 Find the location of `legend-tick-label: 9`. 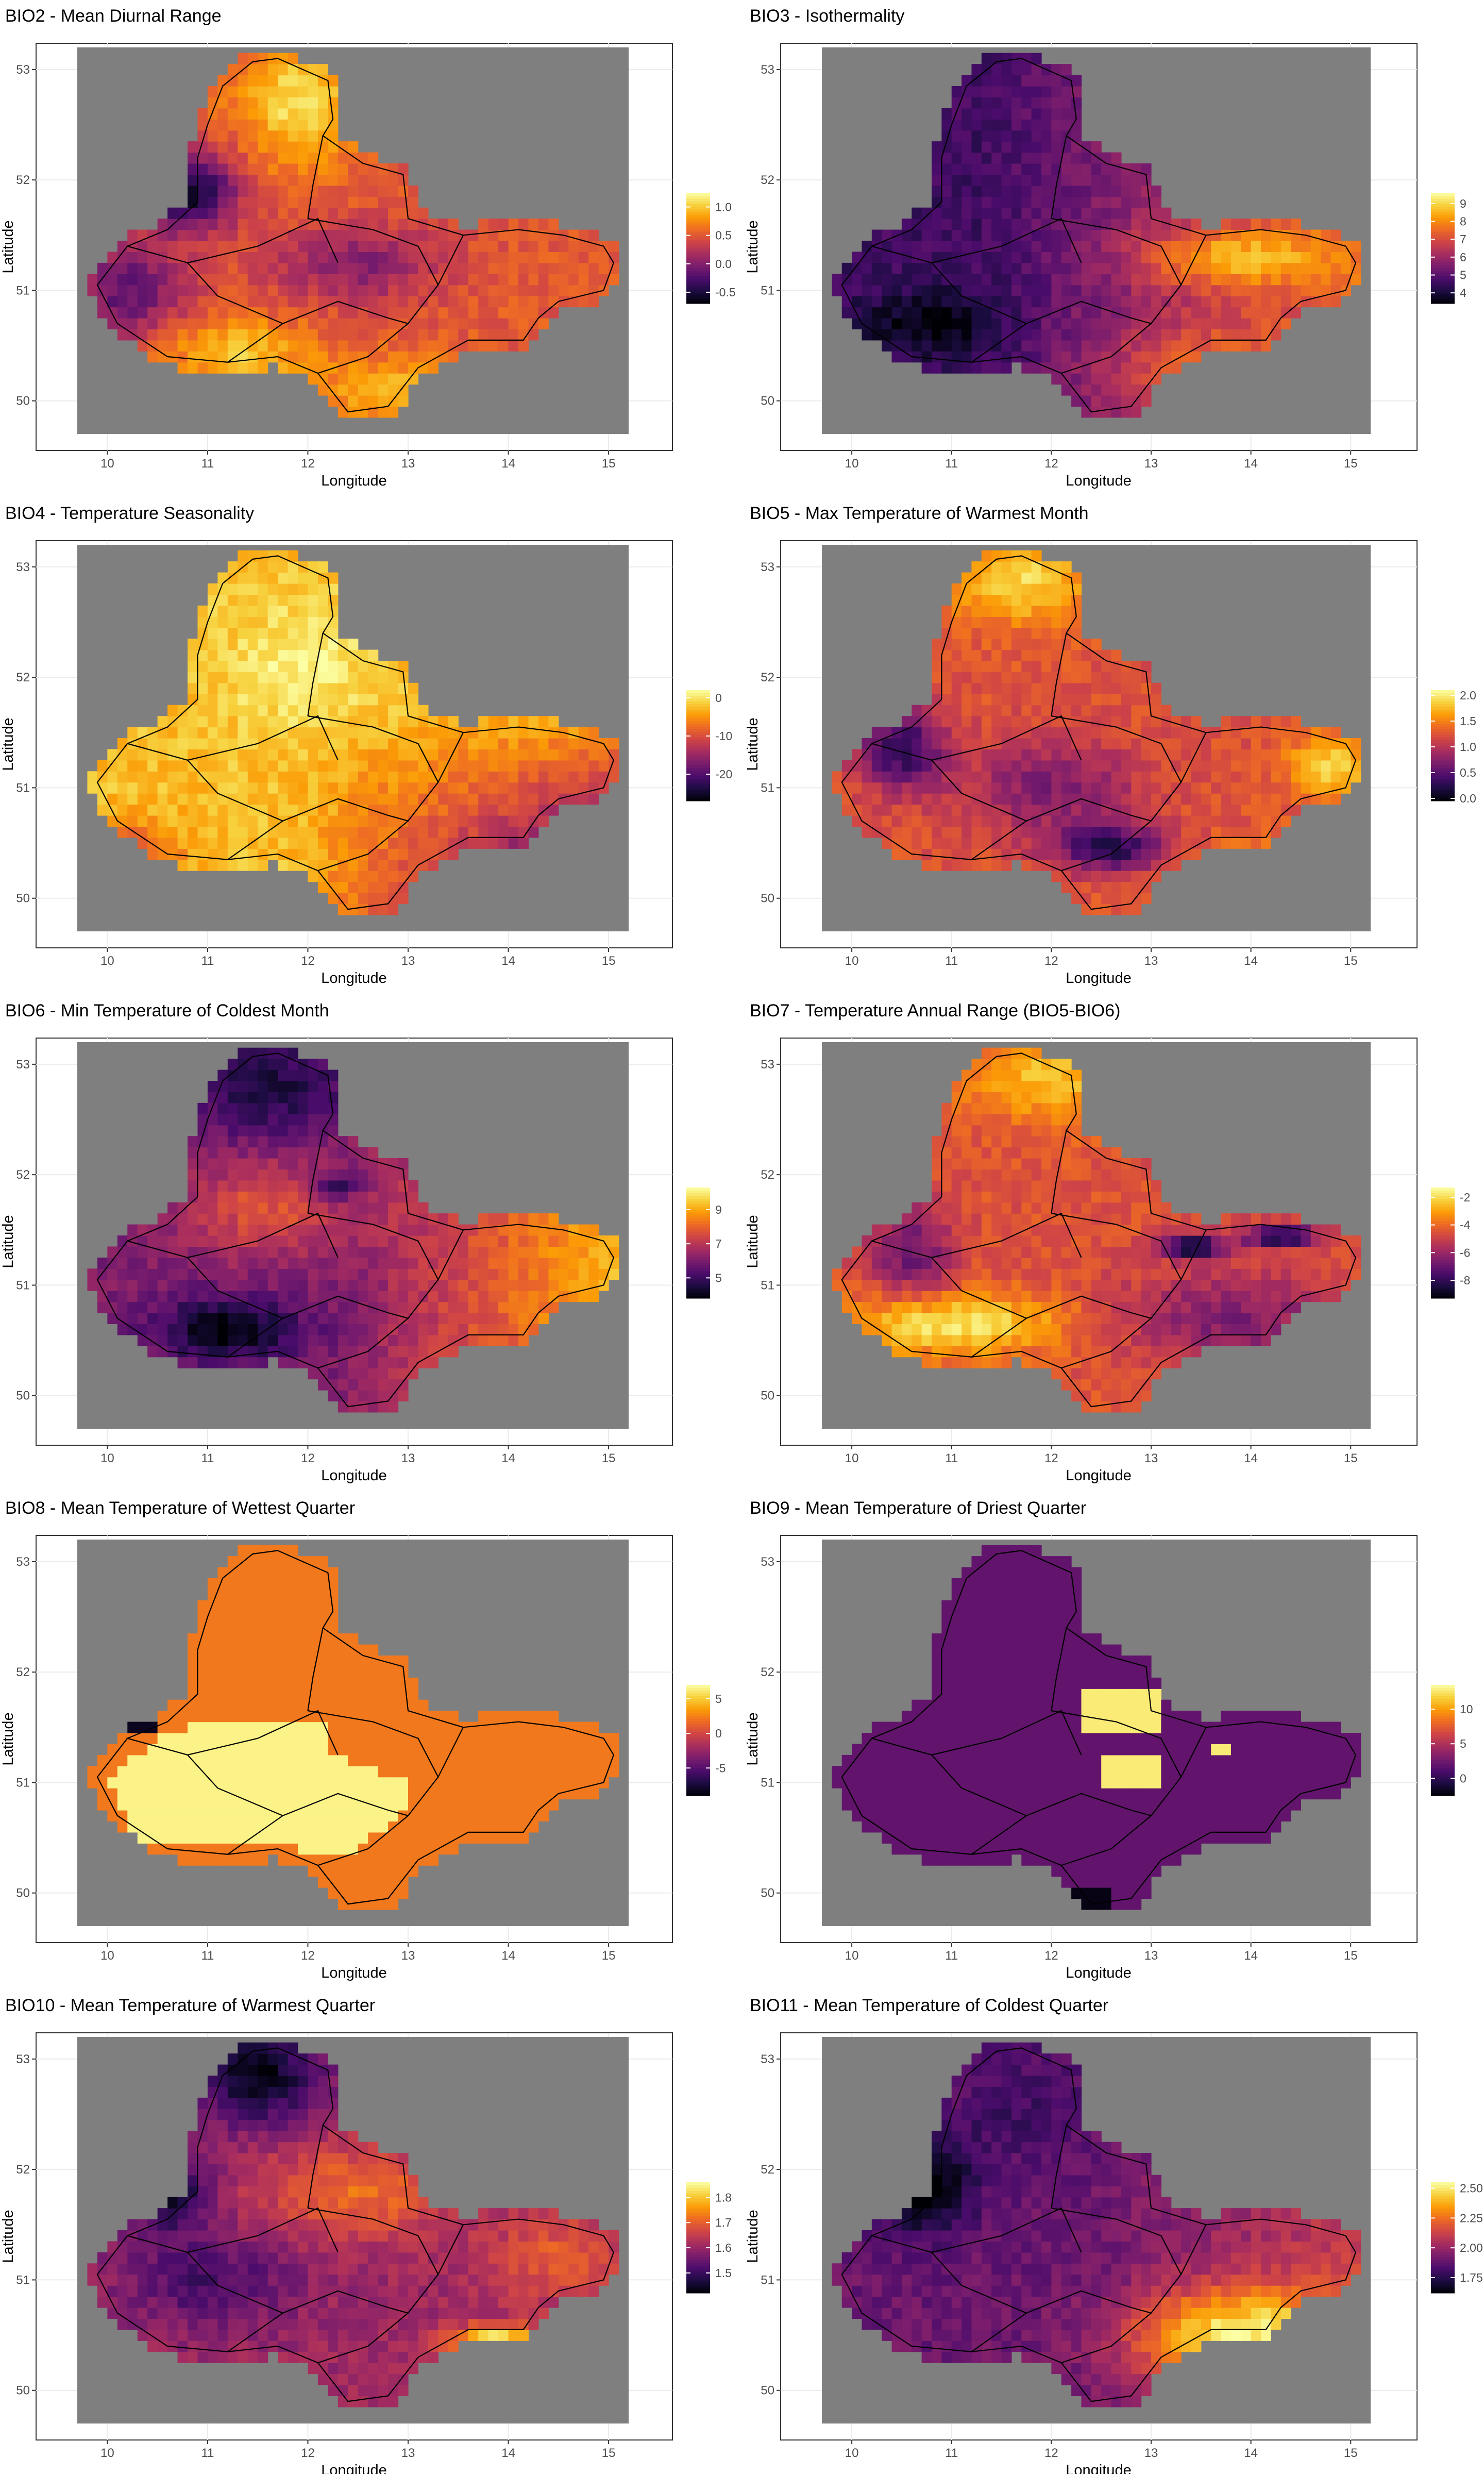

legend-tick-label: 9 is located at coordinates (718, 1209).